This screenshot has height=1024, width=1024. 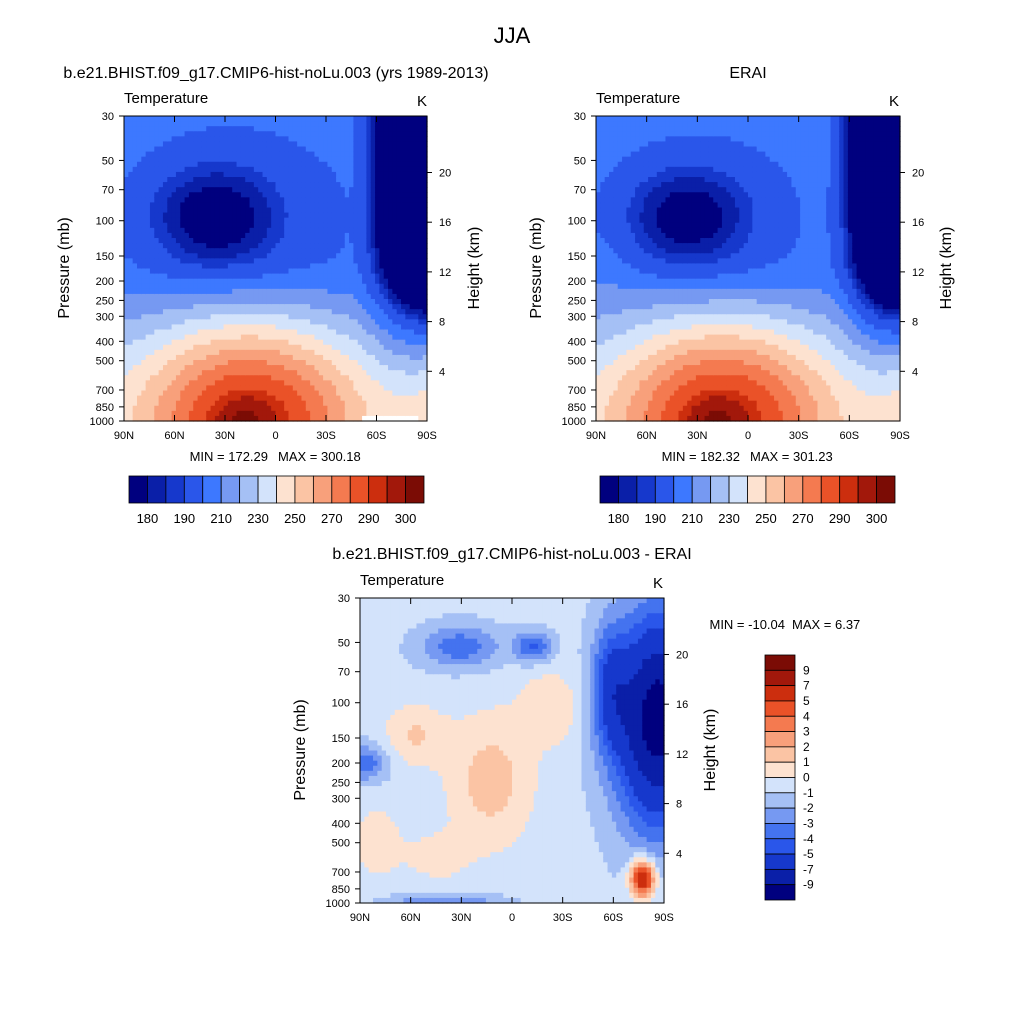 I want to click on colorbar-swatch, so click(x=138, y=489).